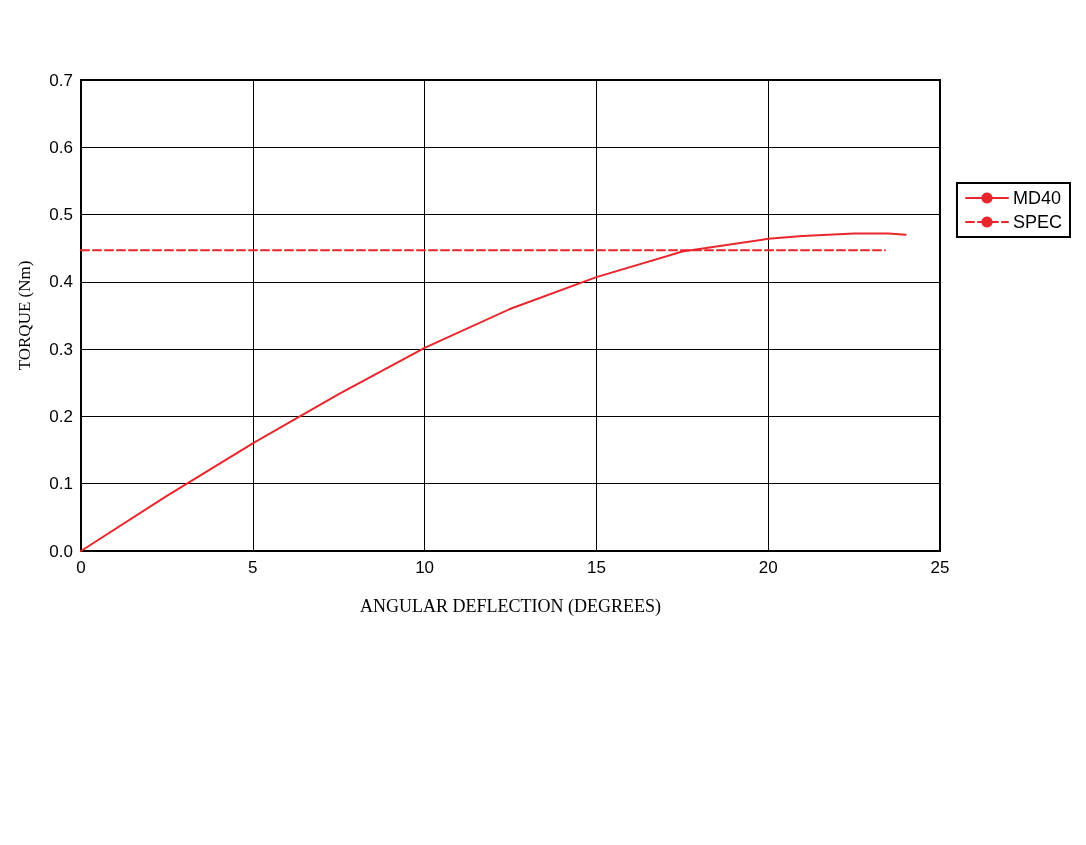 This screenshot has width=1086, height=845. Describe the element at coordinates (81, 567) in the screenshot. I see `x-tick-label: 0` at that location.